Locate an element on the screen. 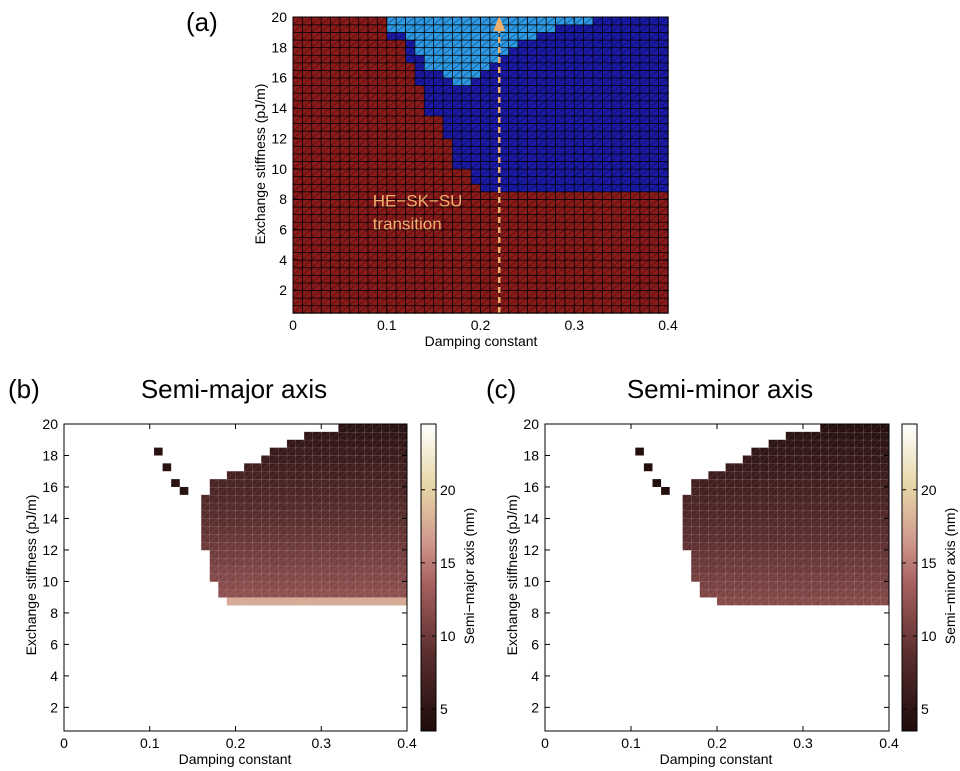 This screenshot has width=960, height=771. y-tick-label: 4 is located at coordinates (283, 260).